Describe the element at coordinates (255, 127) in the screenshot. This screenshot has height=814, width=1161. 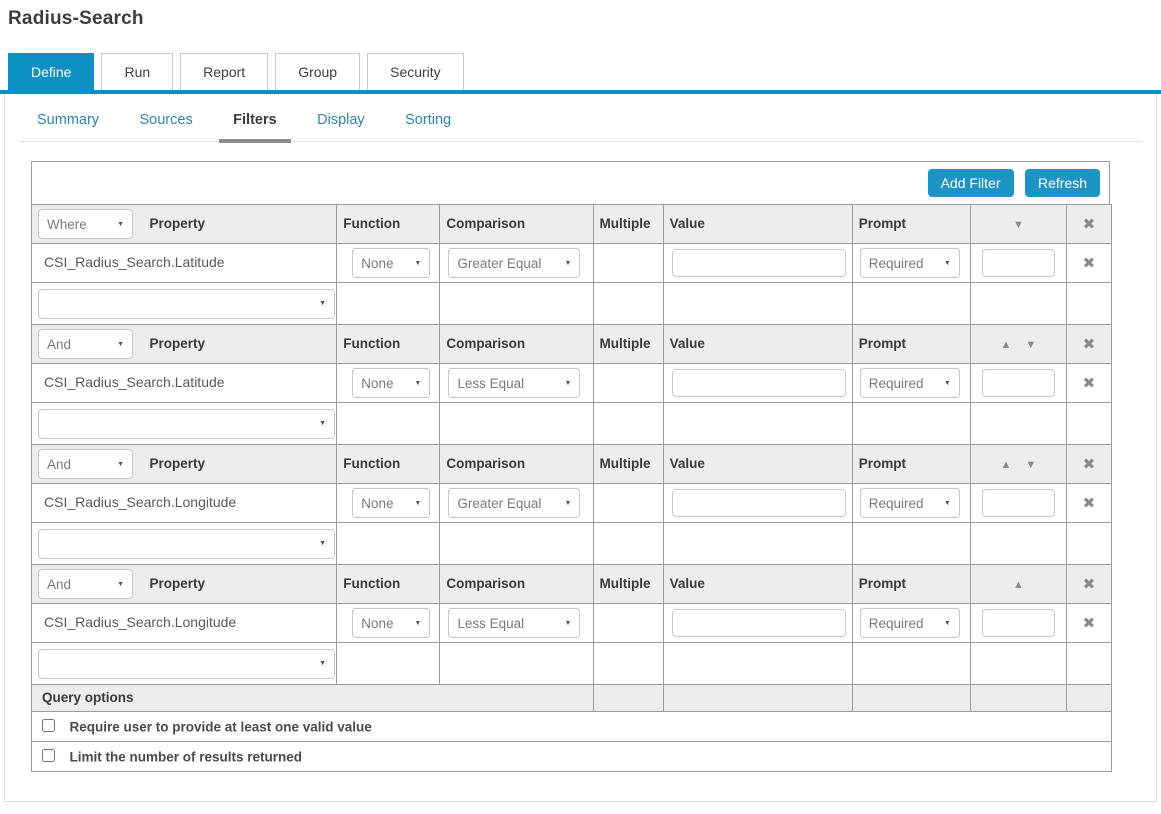
I see `subtab-filters: Filters` at that location.